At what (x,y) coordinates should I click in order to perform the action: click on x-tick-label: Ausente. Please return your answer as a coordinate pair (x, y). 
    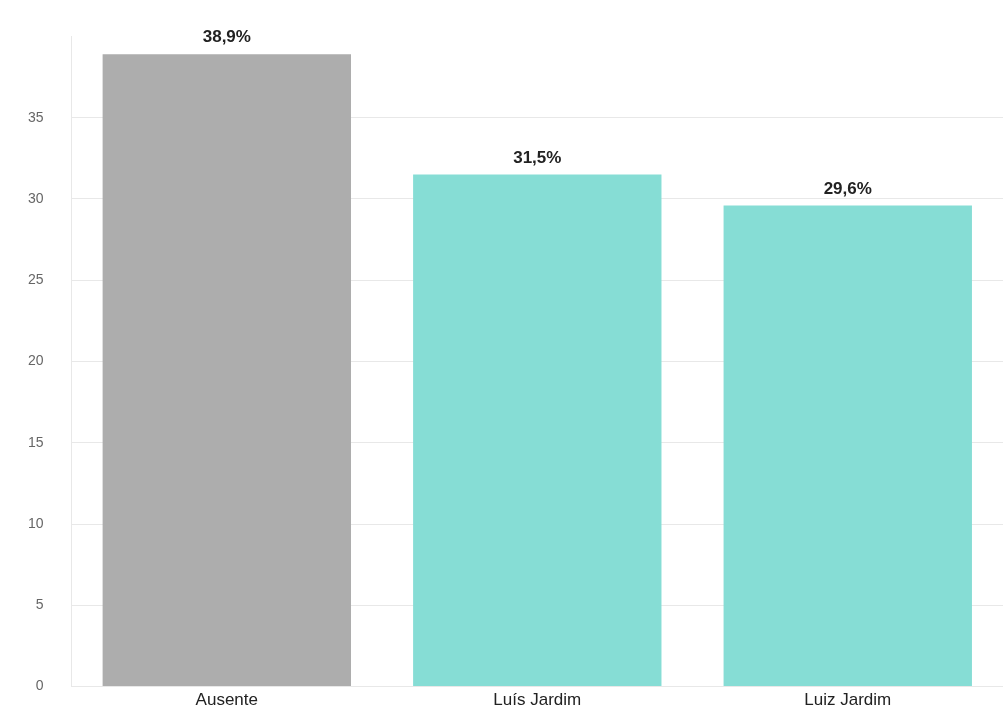
    Looking at the image, I should click on (227, 700).